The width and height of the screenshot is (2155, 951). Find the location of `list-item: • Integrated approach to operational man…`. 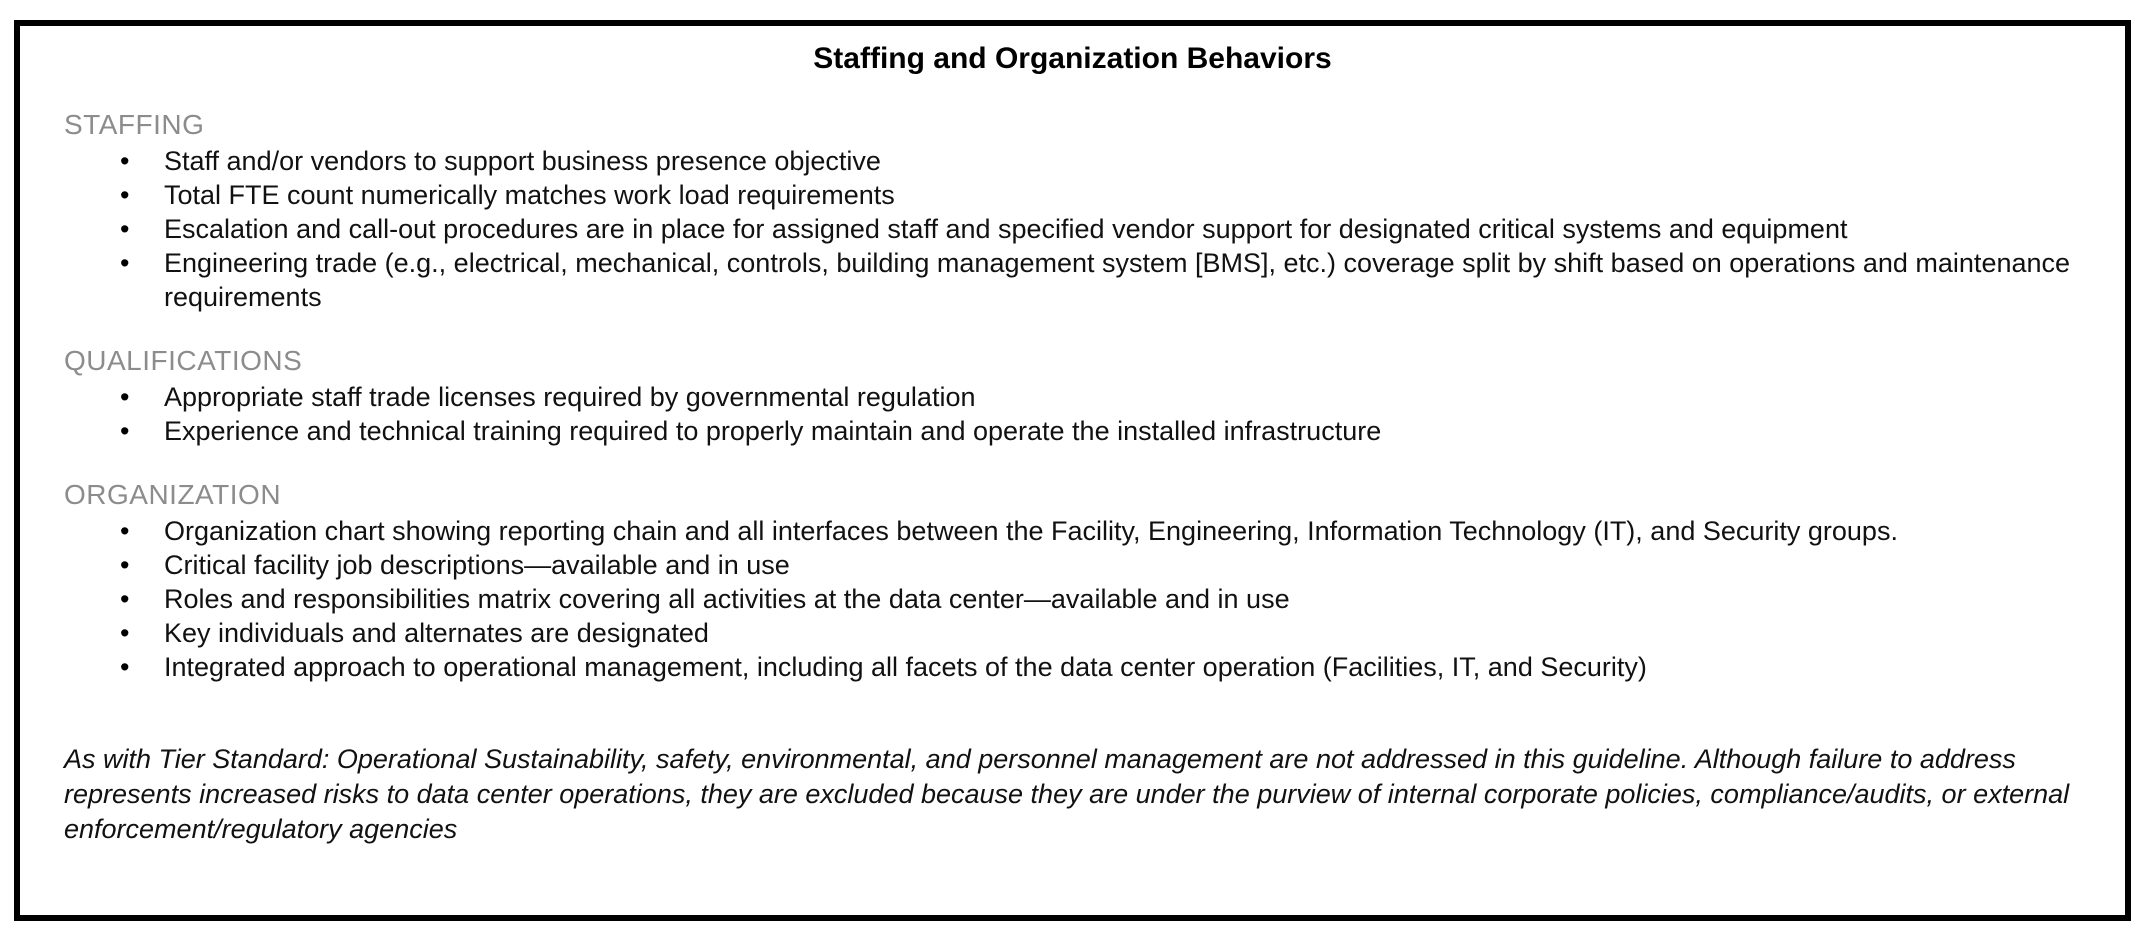

list-item: • Integrated approach to operational man… is located at coordinates (1072, 667).